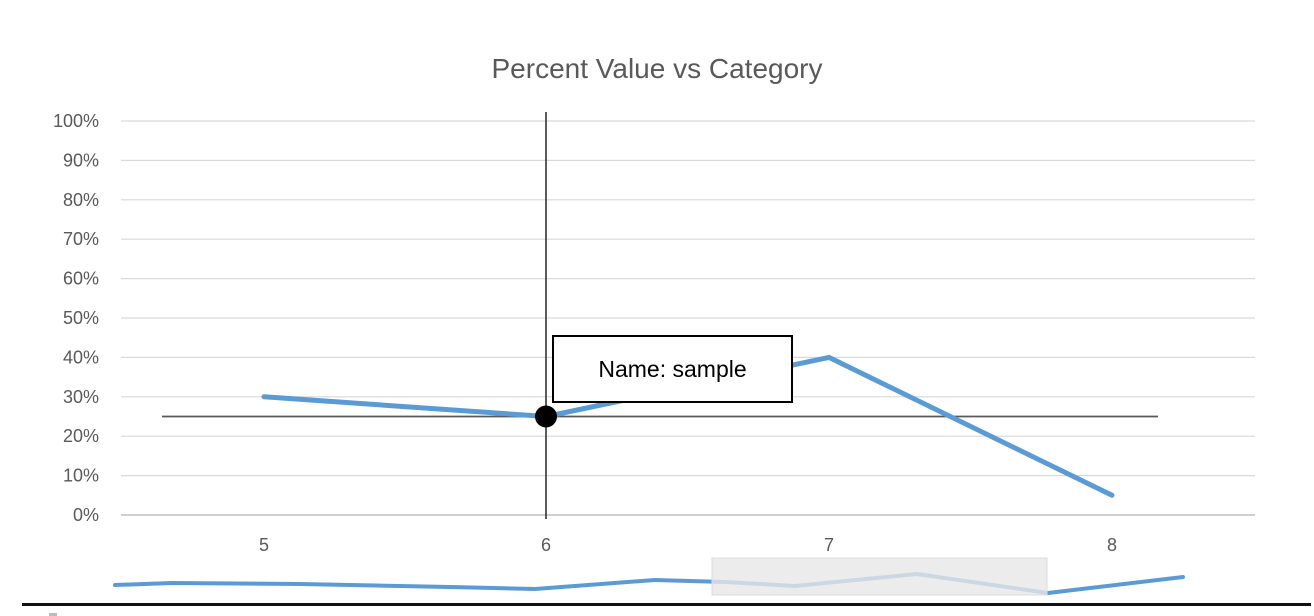 This screenshot has width=1314, height=616. What do you see at coordinates (81, 357) in the screenshot?
I see `y-tick-label: 40%` at bounding box center [81, 357].